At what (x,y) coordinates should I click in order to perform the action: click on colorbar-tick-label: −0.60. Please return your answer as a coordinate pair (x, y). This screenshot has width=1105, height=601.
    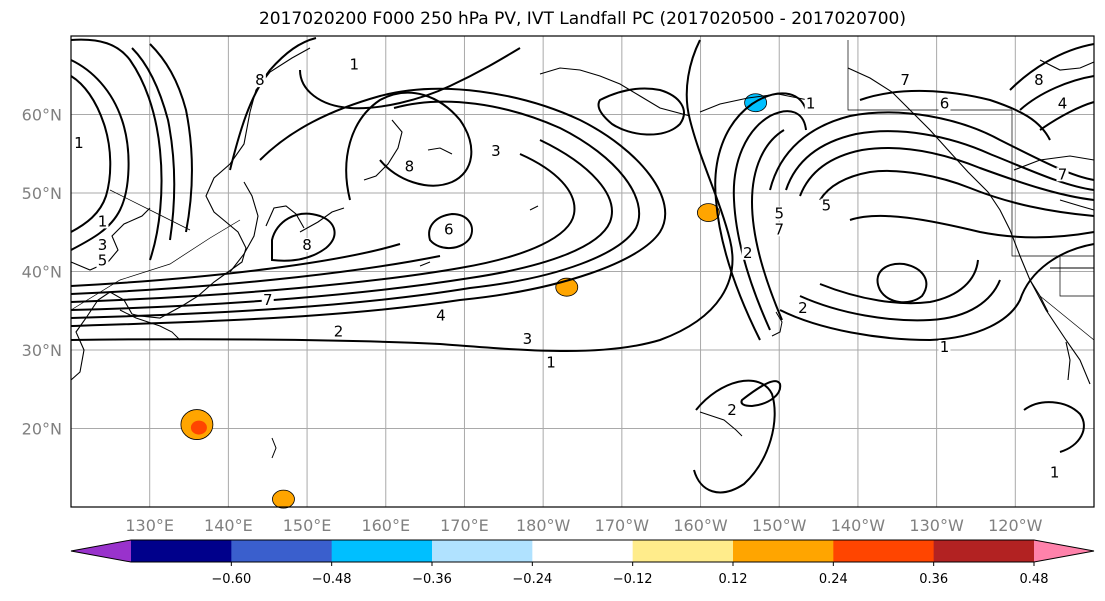
    Looking at the image, I should click on (231, 579).